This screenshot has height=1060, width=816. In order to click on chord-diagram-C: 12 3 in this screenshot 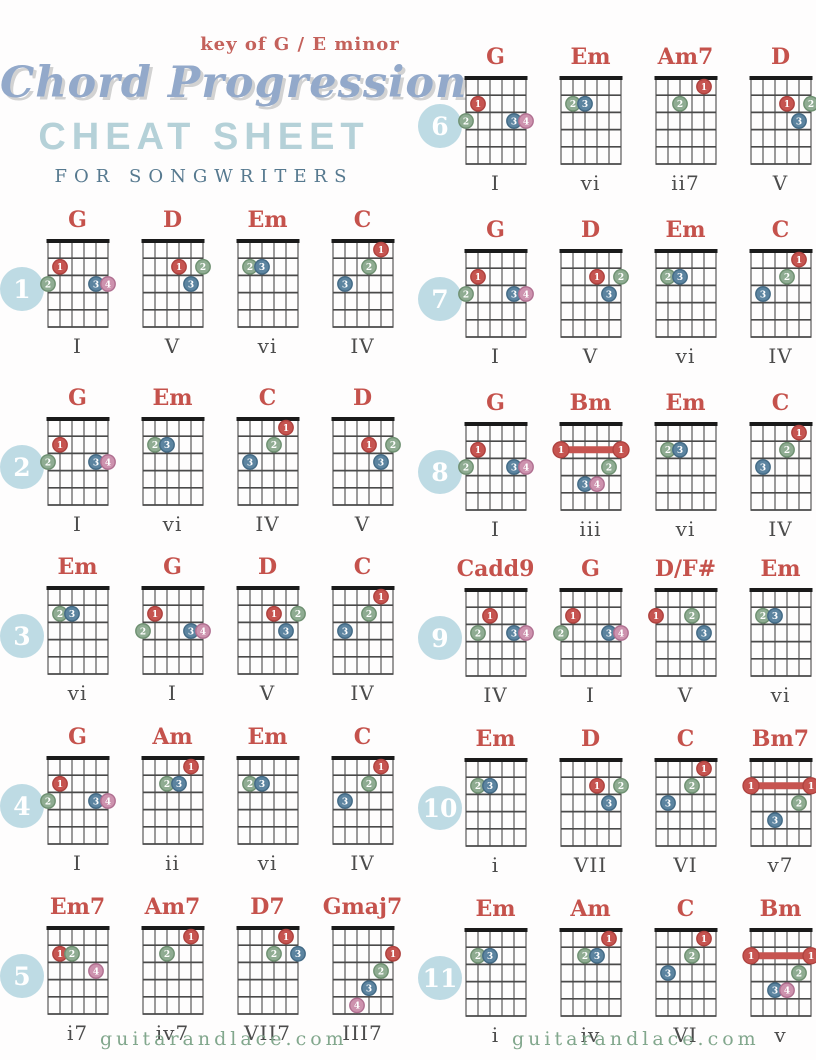, I will do `click(778, 468)`.